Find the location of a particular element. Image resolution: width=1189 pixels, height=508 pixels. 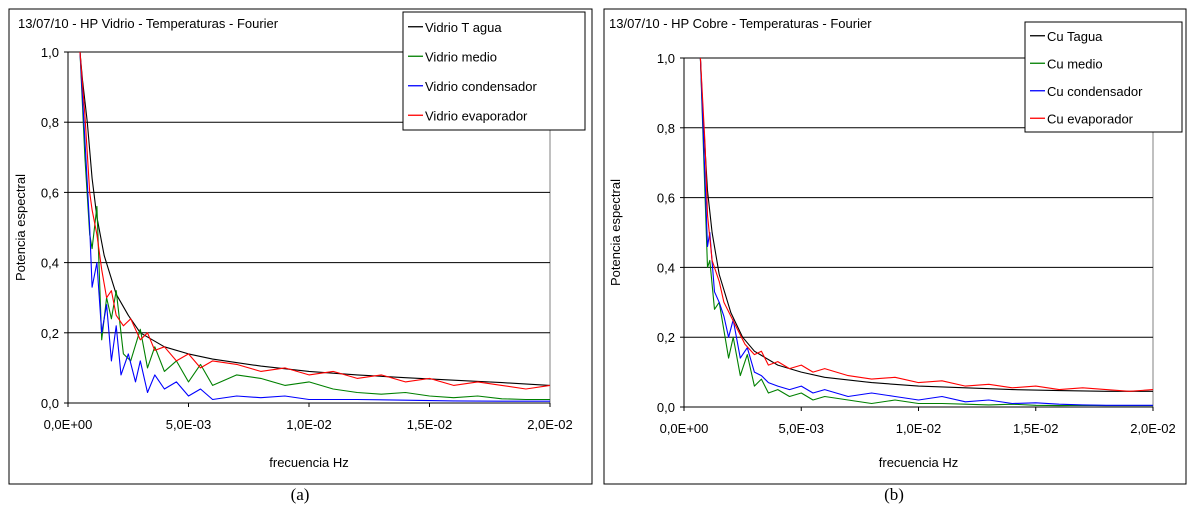

legend-label: Cu evaporador is located at coordinates (1090, 118).